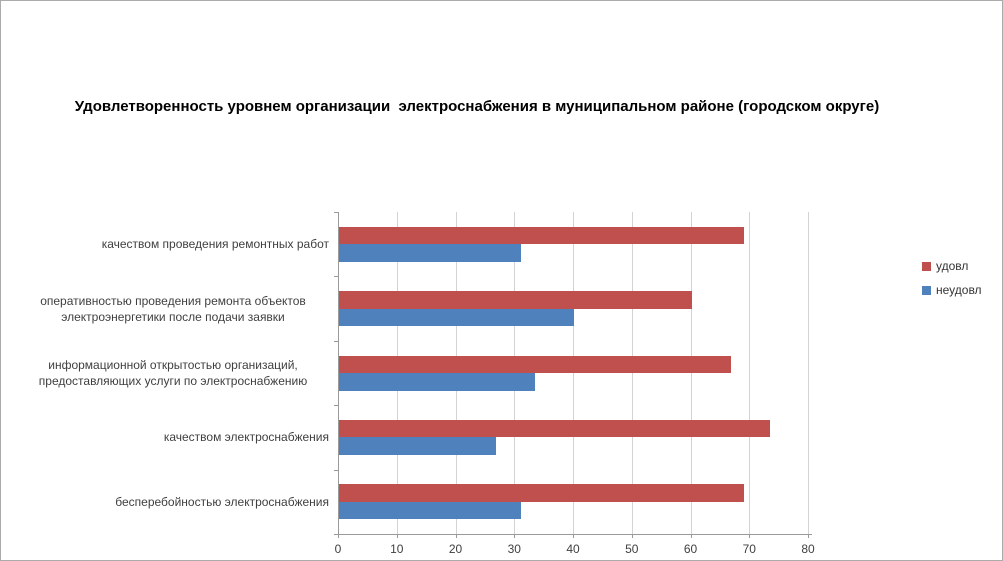 The image size is (1003, 561). Describe the element at coordinates (222, 501) in the screenshot. I see `category-label: бесперебойностью электроснабжения` at that location.